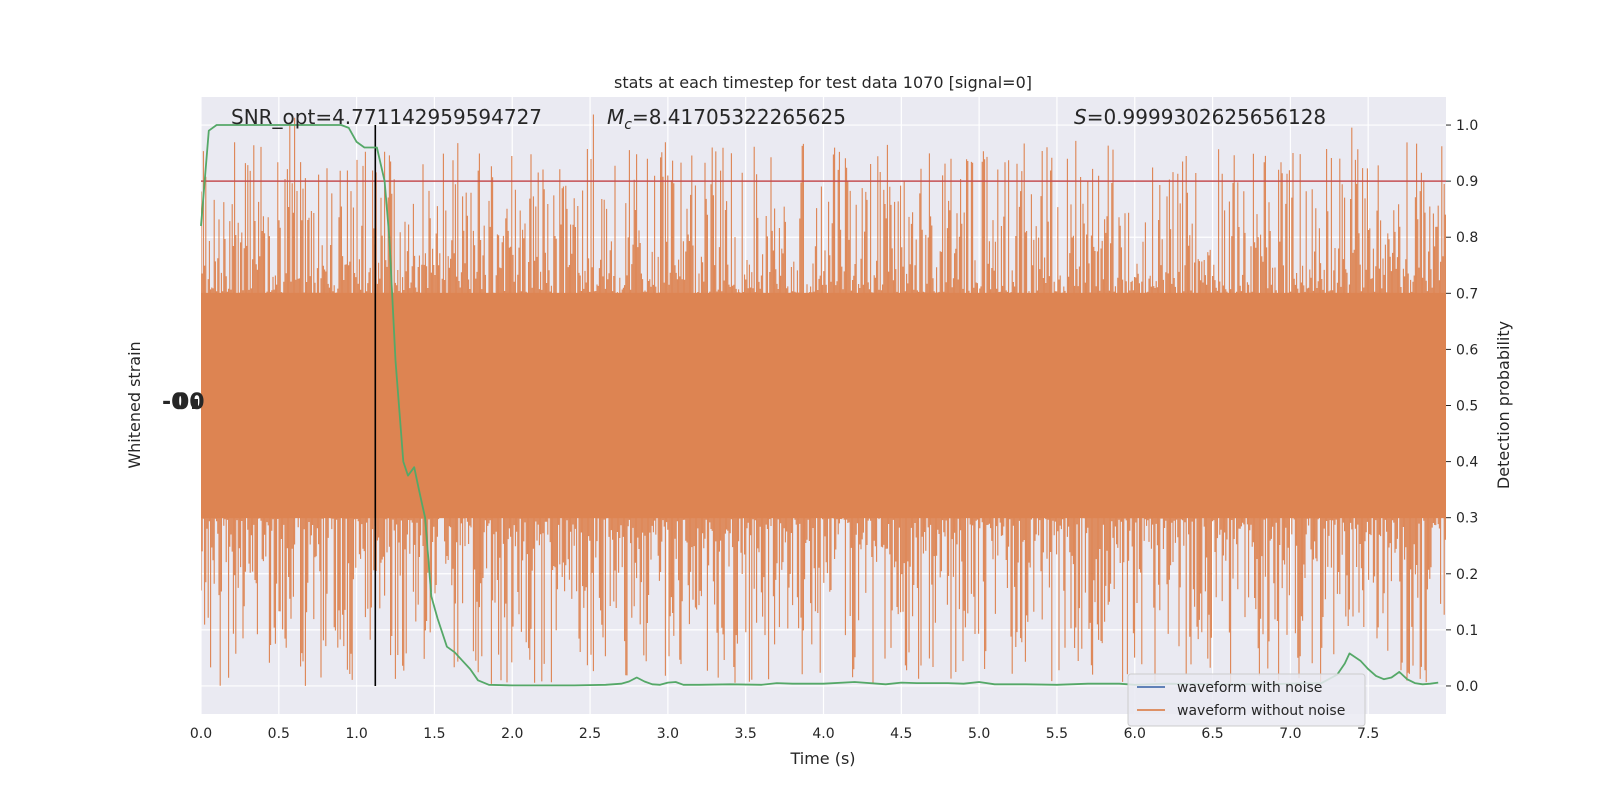  What do you see at coordinates (823, 734) in the screenshot?
I see `x-tick-label-8: 4.0` at bounding box center [823, 734].